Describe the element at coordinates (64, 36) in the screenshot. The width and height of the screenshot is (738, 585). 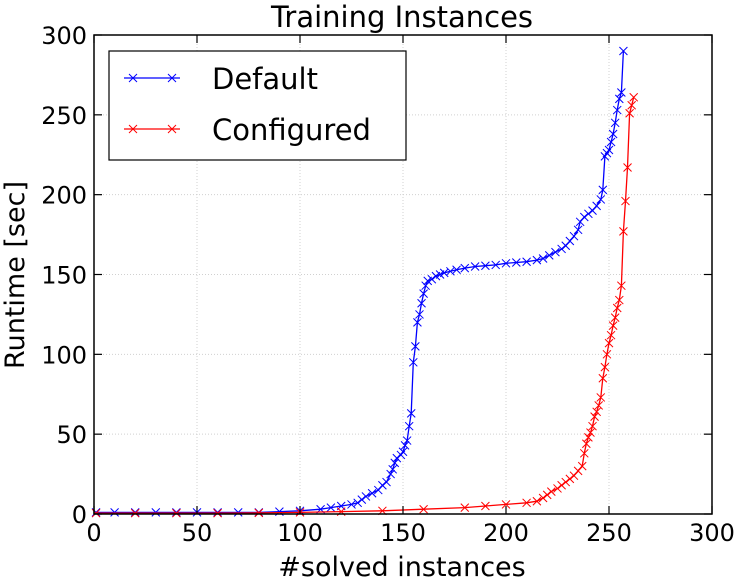
I see `y-tick-label: 300` at that location.